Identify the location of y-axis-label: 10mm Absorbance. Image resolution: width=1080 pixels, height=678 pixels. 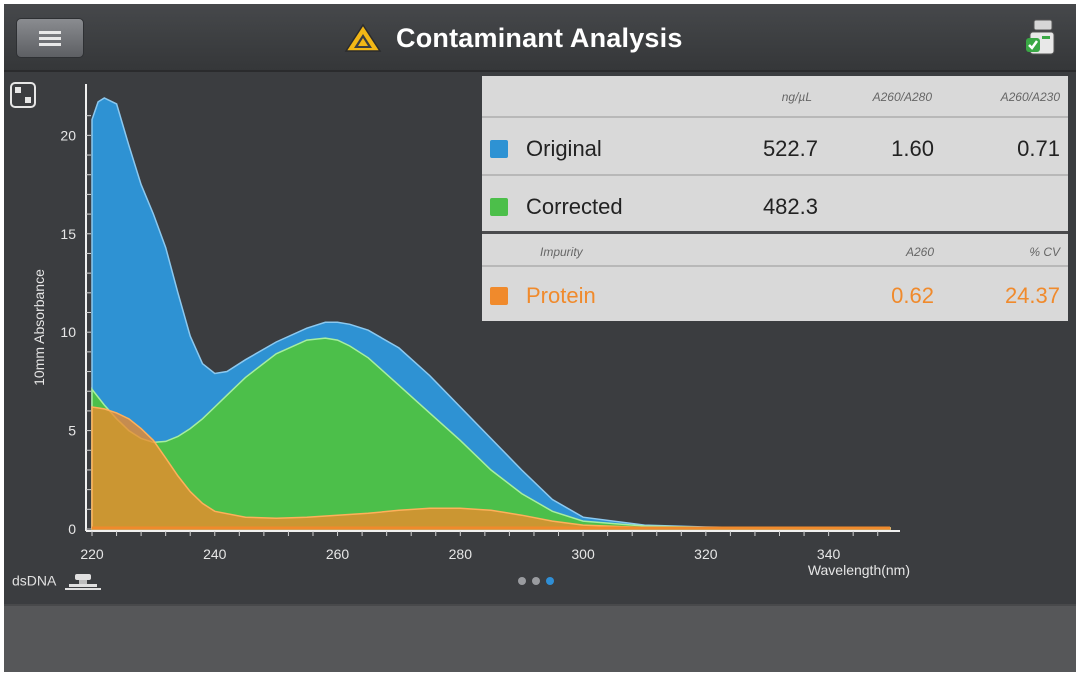
(39, 327).